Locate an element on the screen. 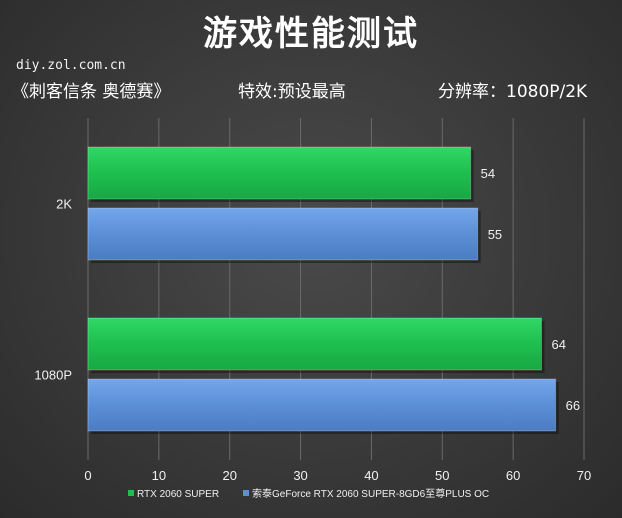 The width and height of the screenshot is (622, 518). site-watermark: diy.zol.com.cn is located at coordinates (71, 65).